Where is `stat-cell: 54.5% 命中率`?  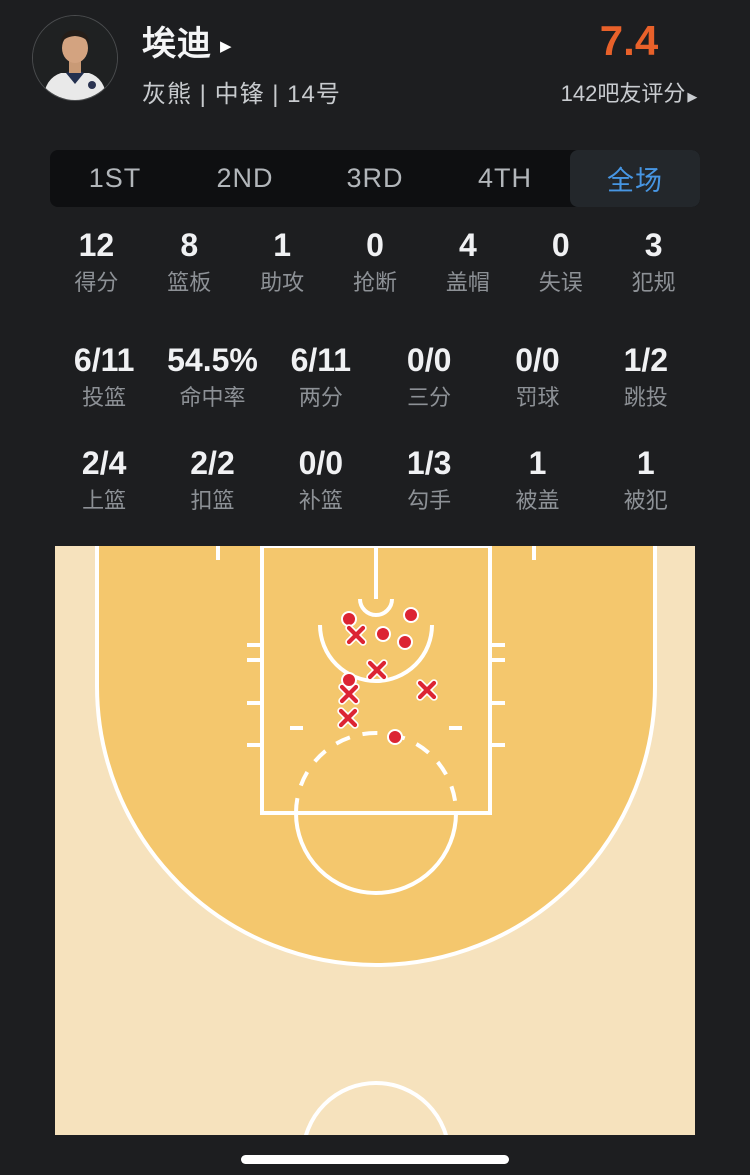
stat-cell: 54.5% 命中率 is located at coordinates (212, 376).